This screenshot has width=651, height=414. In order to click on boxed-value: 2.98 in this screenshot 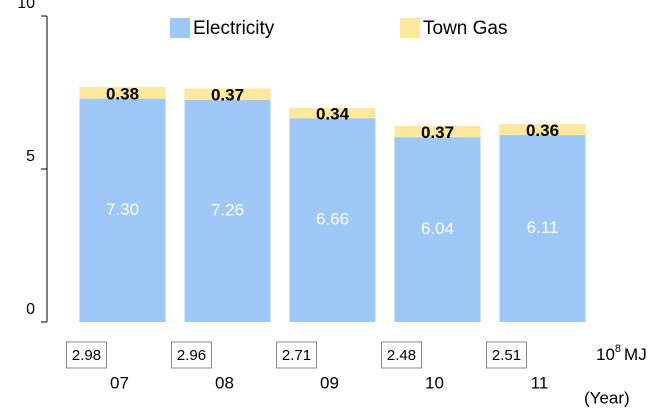, I will do `click(86, 355)`.